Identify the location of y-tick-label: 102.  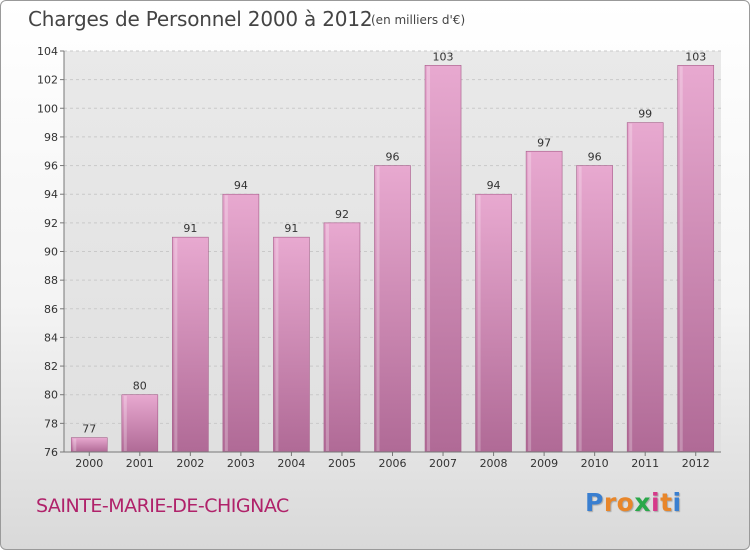
(47, 80).